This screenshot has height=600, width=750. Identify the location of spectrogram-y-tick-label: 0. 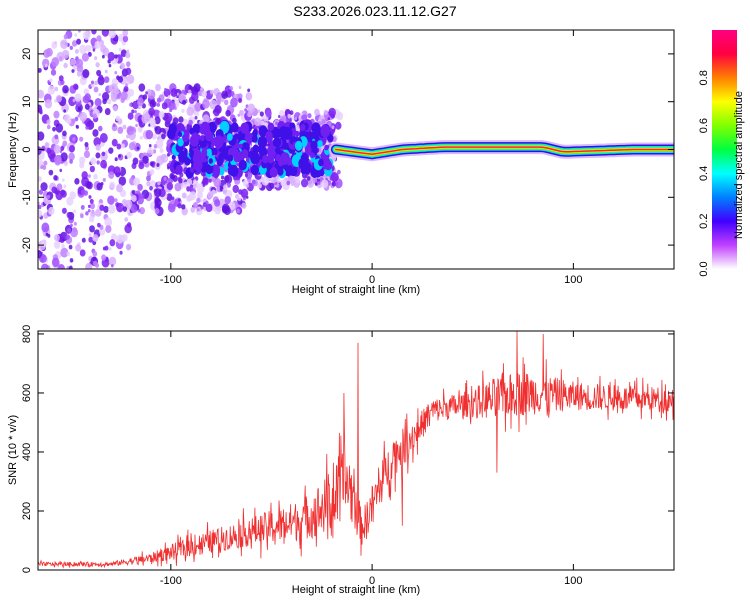
(27, 149).